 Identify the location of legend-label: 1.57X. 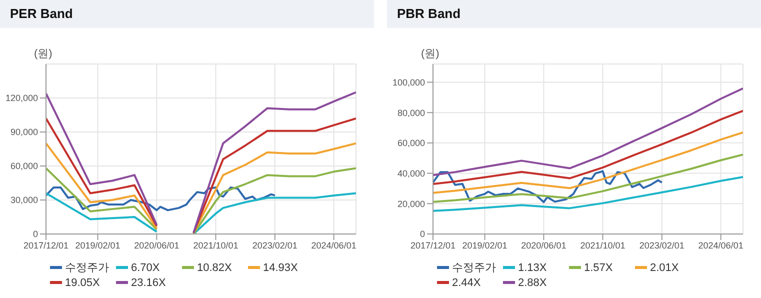
(598, 268).